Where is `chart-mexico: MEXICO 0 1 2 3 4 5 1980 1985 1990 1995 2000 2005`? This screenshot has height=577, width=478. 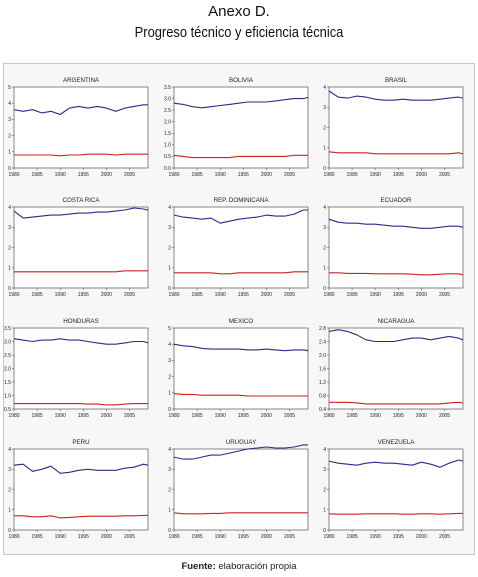
chart-mexico: MEXICO 0 1 2 3 4 5 1980 1985 1990 1995 2000 2005 is located at coordinates (238, 368).